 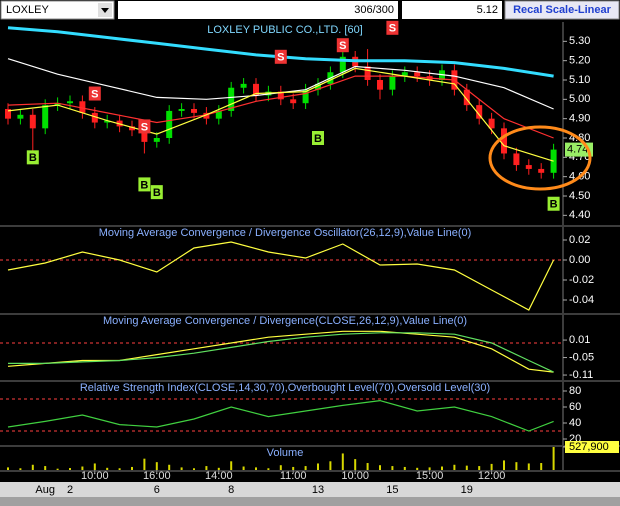 What do you see at coordinates (45, 490) in the screenshot?
I see `date-label: Aug` at bounding box center [45, 490].